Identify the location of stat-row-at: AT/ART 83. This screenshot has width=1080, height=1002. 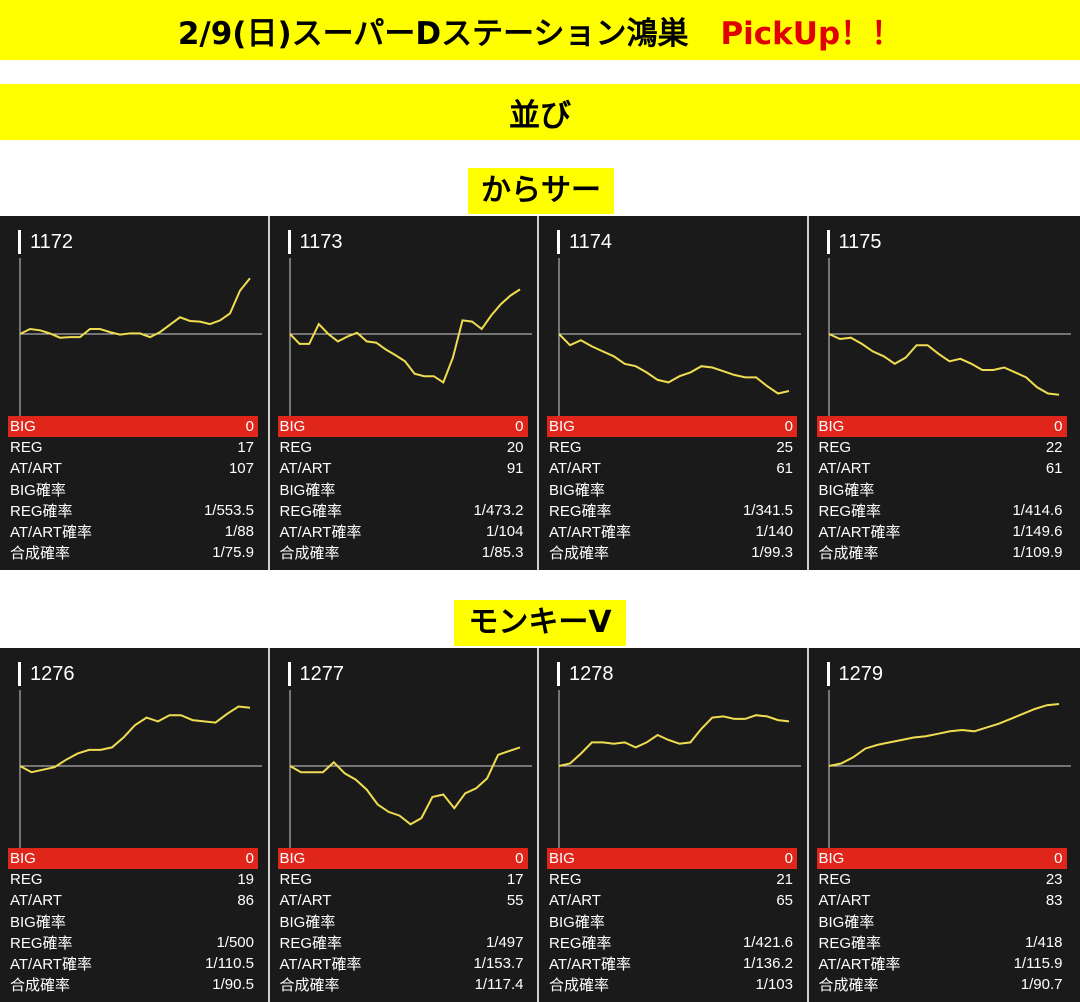
(942, 900).